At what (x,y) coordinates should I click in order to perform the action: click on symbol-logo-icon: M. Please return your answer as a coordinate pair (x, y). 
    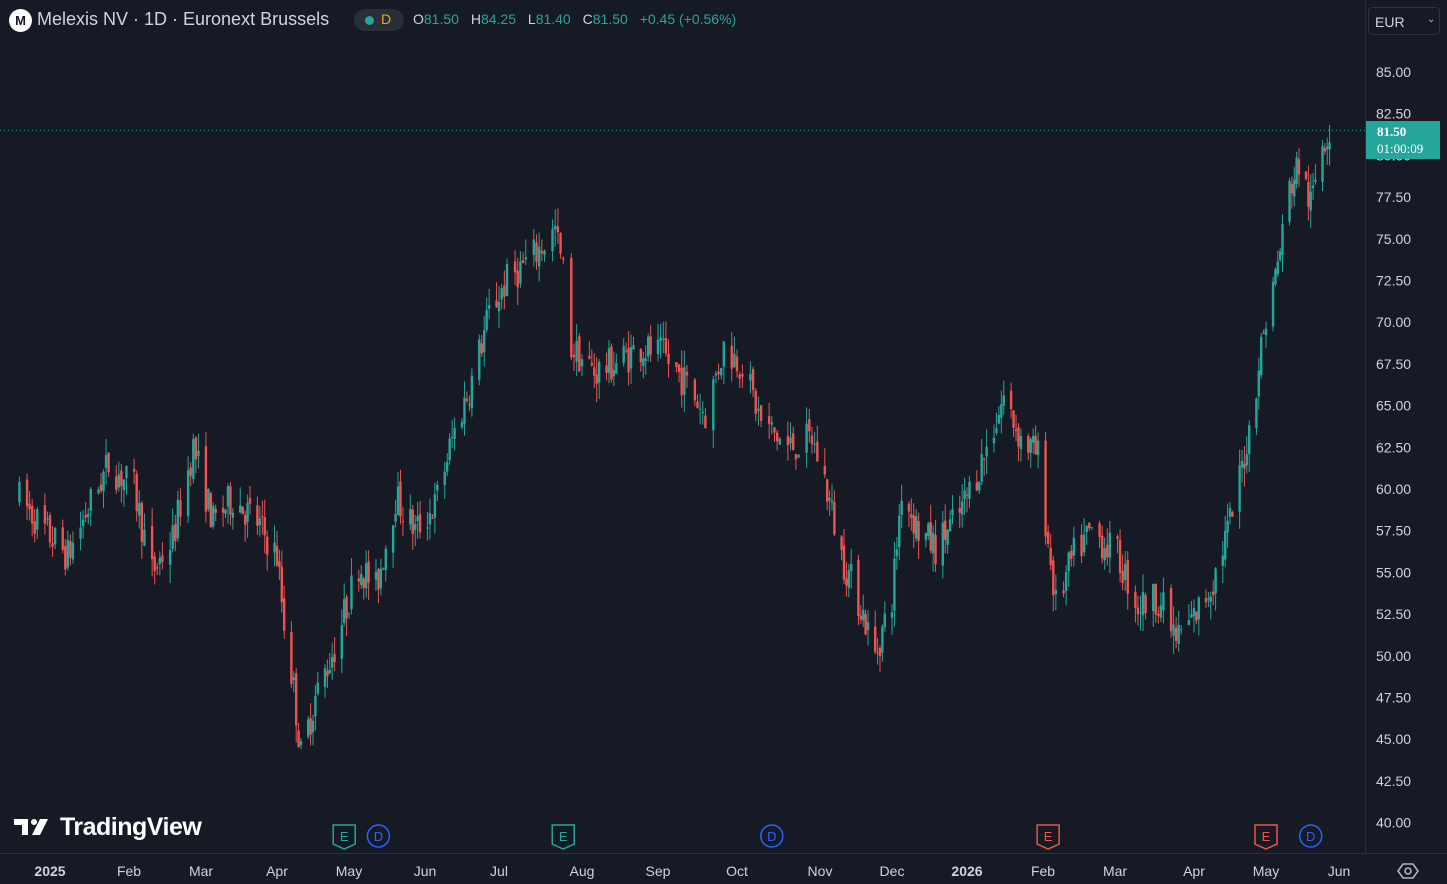
    Looking at the image, I should click on (20, 20).